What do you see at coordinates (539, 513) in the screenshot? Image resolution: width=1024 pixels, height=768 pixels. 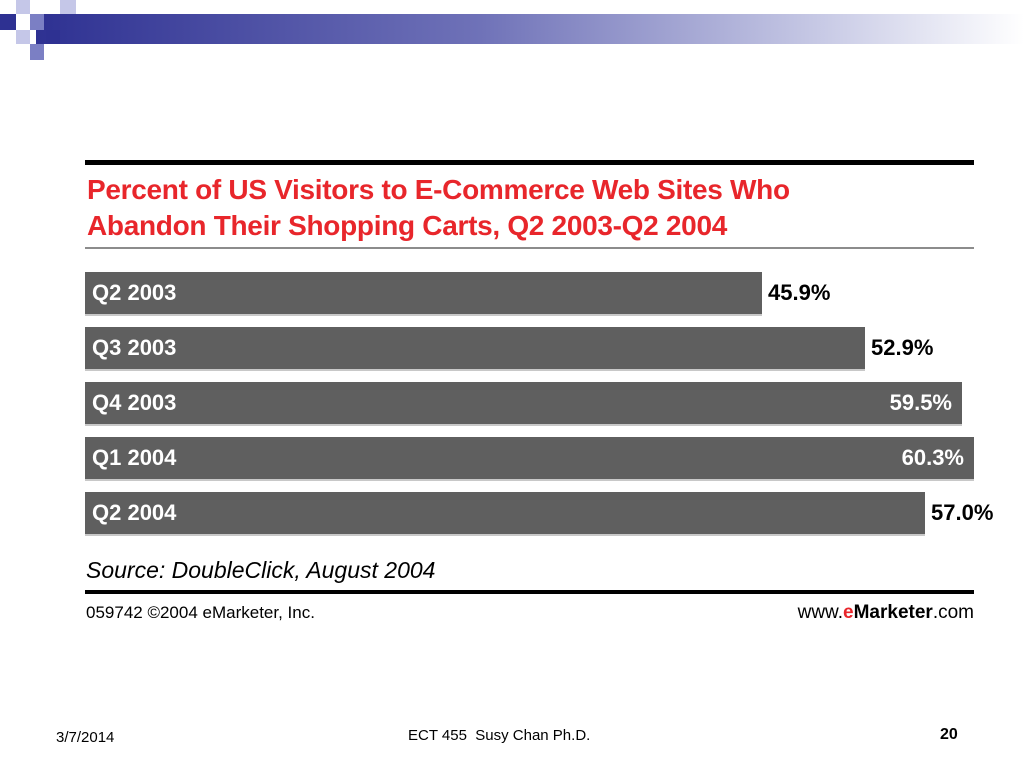 I see `bar: Q2 2004 57.0%` at bounding box center [539, 513].